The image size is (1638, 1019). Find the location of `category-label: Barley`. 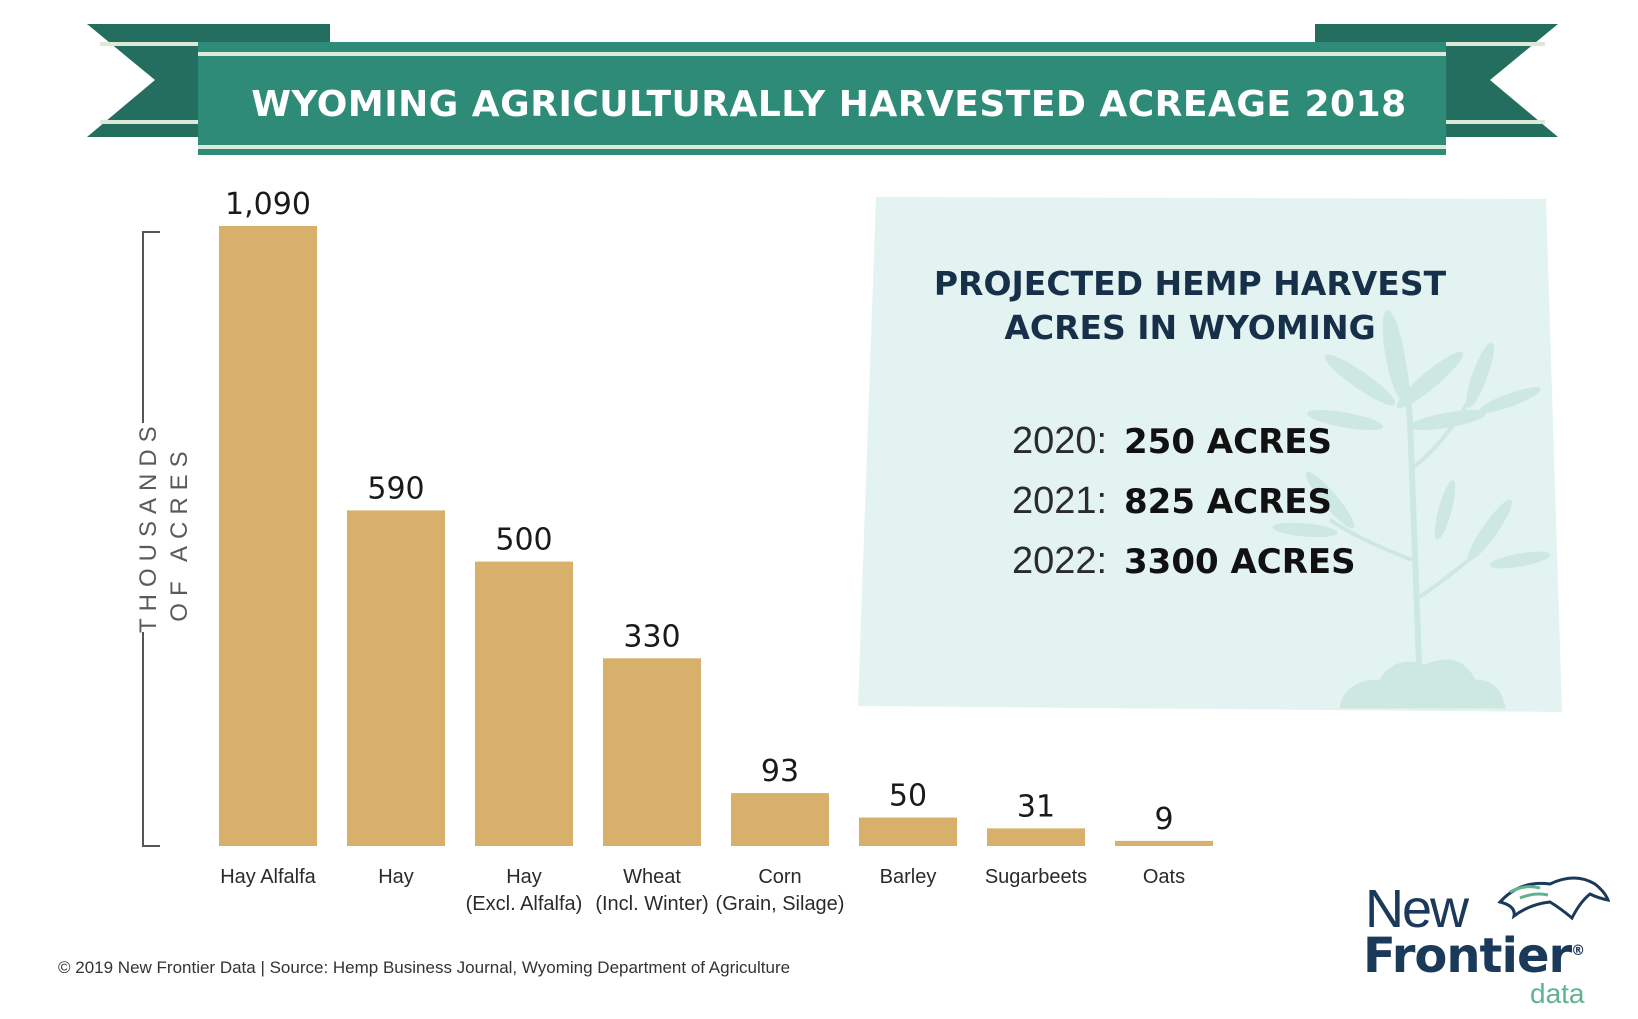

category-label: Barley is located at coordinates (908, 877).